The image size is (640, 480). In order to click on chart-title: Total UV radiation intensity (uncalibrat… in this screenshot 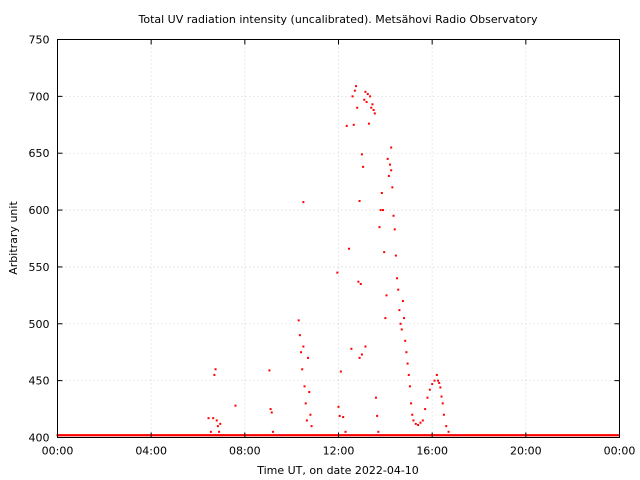, I will do `click(338, 19)`.